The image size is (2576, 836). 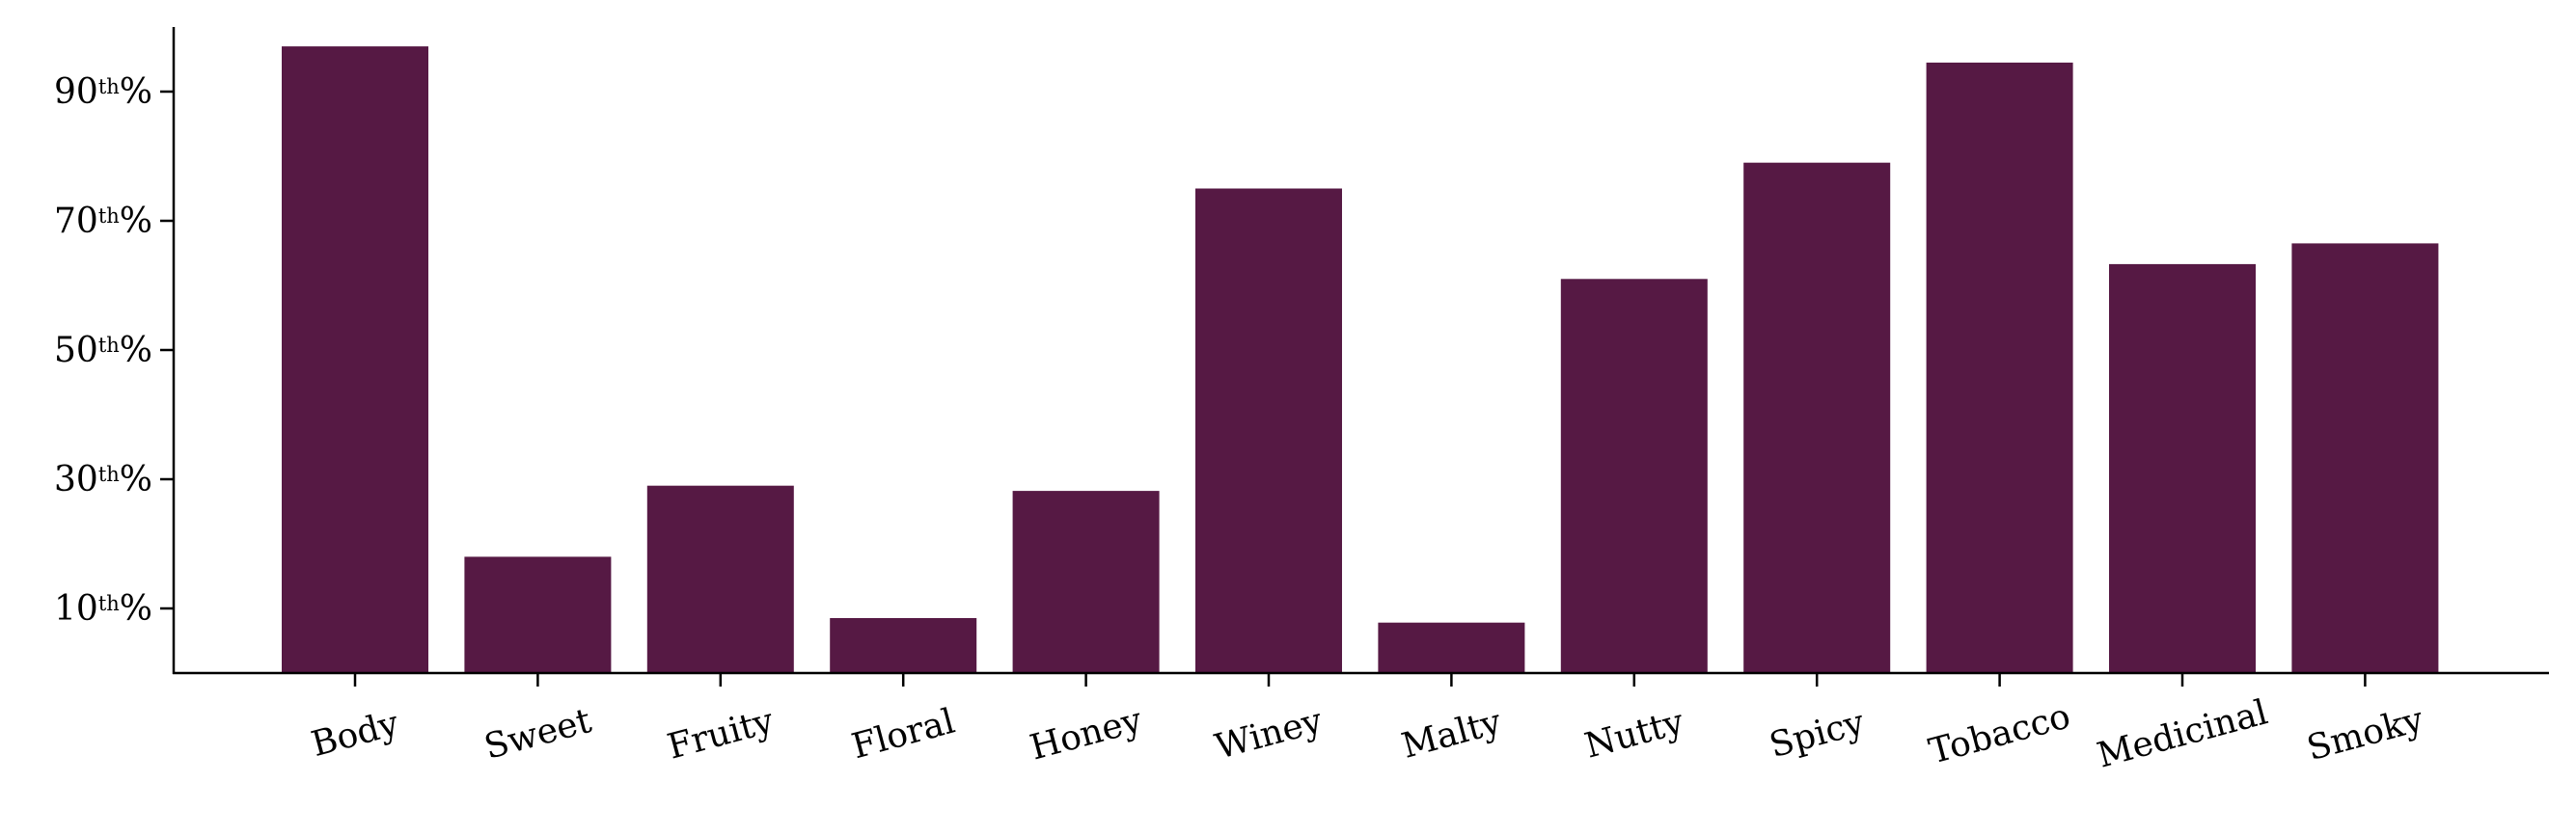 I want to click on x-tick-label-tobacco: Tobacco, so click(x=2000, y=733).